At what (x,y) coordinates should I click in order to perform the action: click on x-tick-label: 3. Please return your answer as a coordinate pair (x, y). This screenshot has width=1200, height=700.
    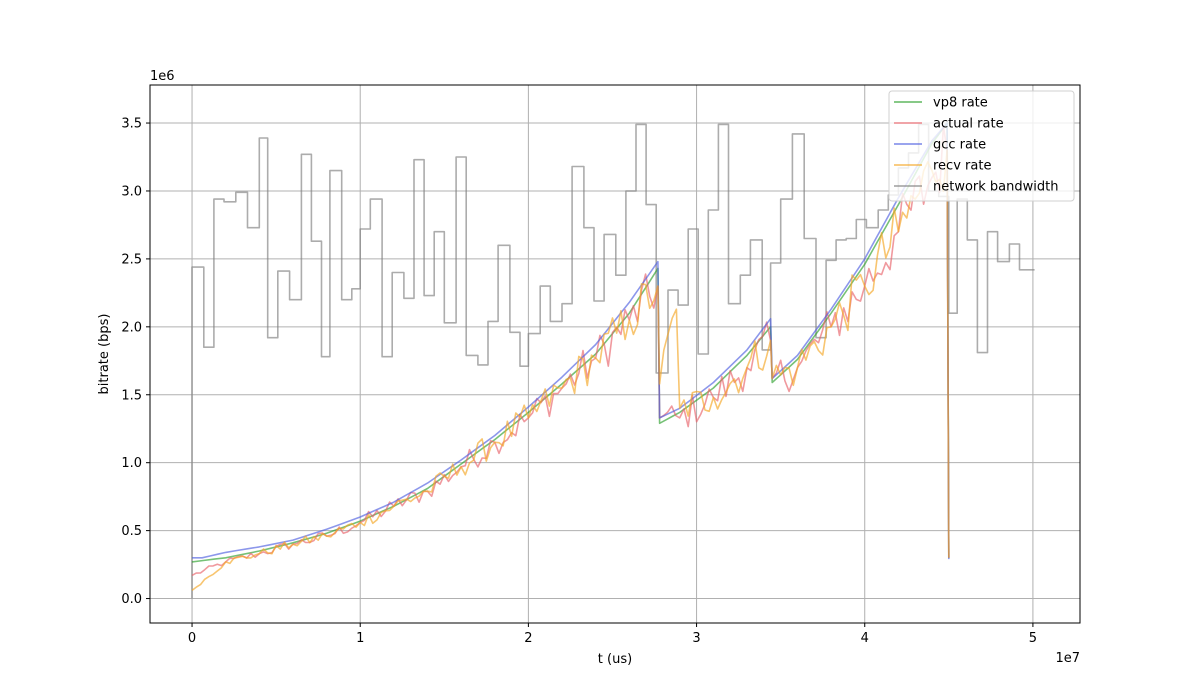
    Looking at the image, I should click on (696, 638).